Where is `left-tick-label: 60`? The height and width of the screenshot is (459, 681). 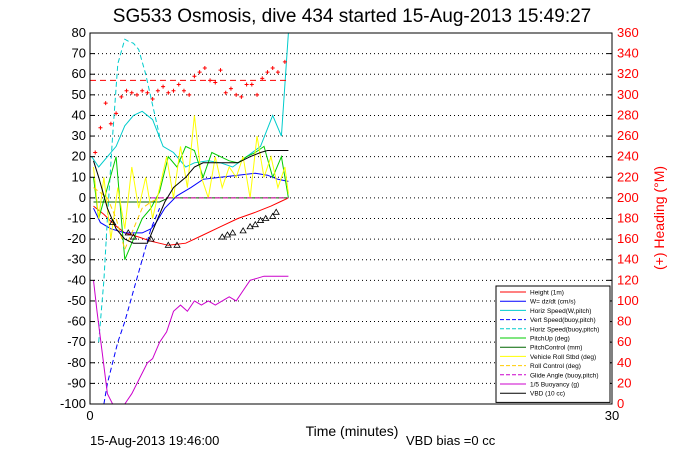 left-tick-label: 60 is located at coordinates (79, 73).